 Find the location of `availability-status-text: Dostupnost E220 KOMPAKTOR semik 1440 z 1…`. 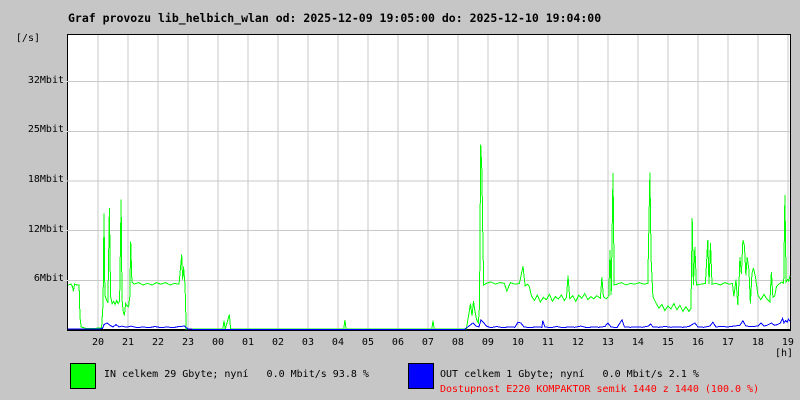

availability-status-text: Dostupnost E220 KOMPAKTOR semik 1440 z 1… is located at coordinates (600, 389).